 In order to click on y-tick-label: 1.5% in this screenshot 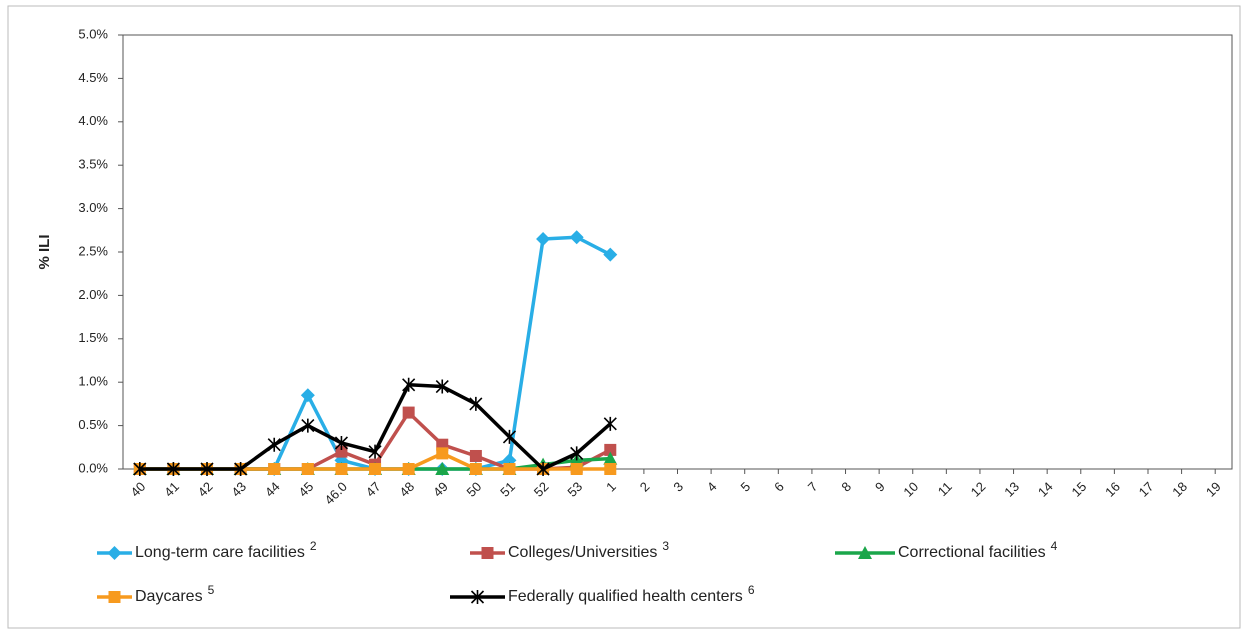, I will do `click(93, 337)`.